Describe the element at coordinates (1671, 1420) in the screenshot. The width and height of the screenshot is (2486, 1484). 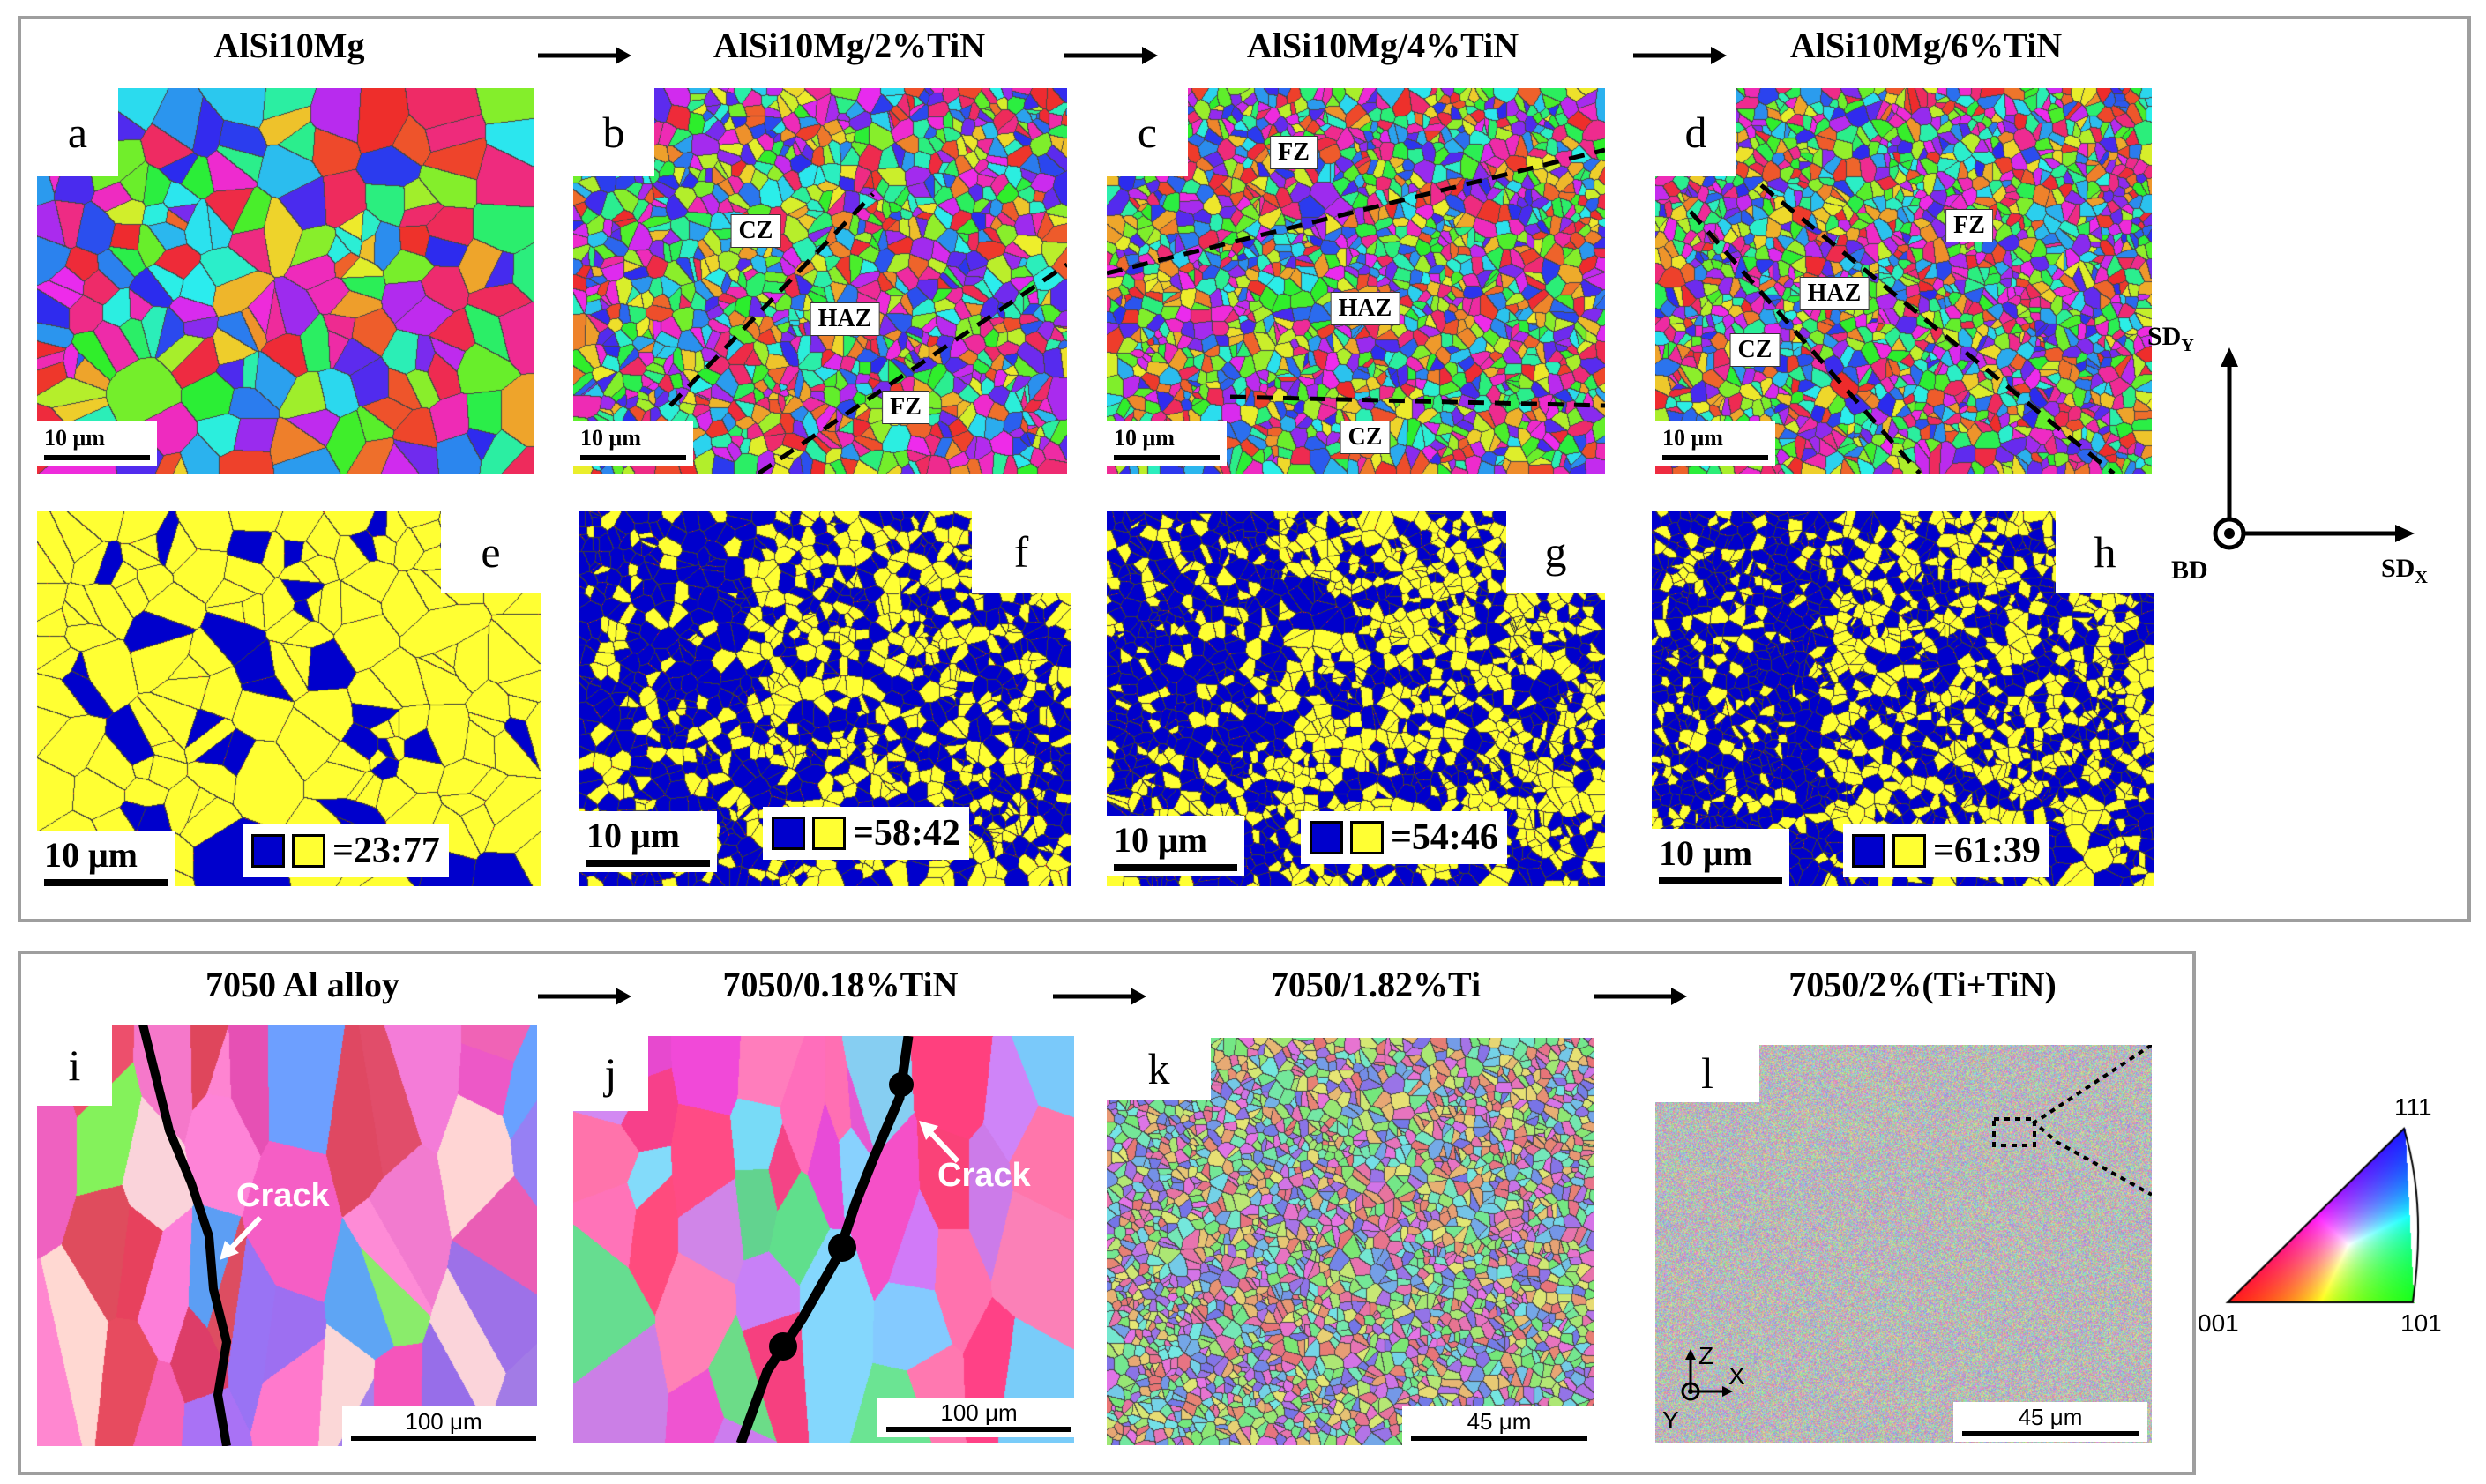
I see `axis-label-y: Y` at that location.